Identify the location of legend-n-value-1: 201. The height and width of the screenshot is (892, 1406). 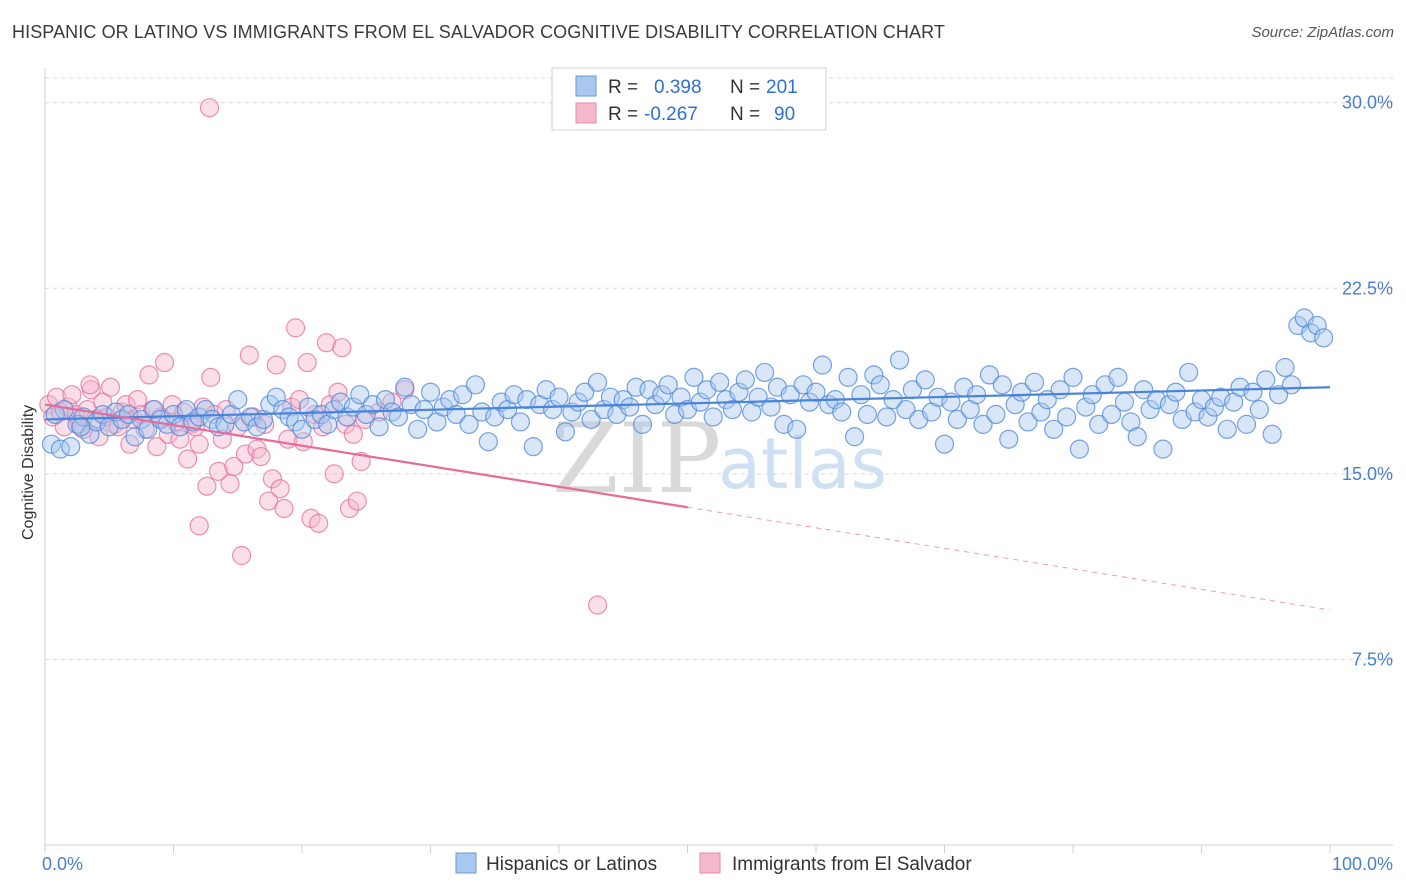
(782, 87).